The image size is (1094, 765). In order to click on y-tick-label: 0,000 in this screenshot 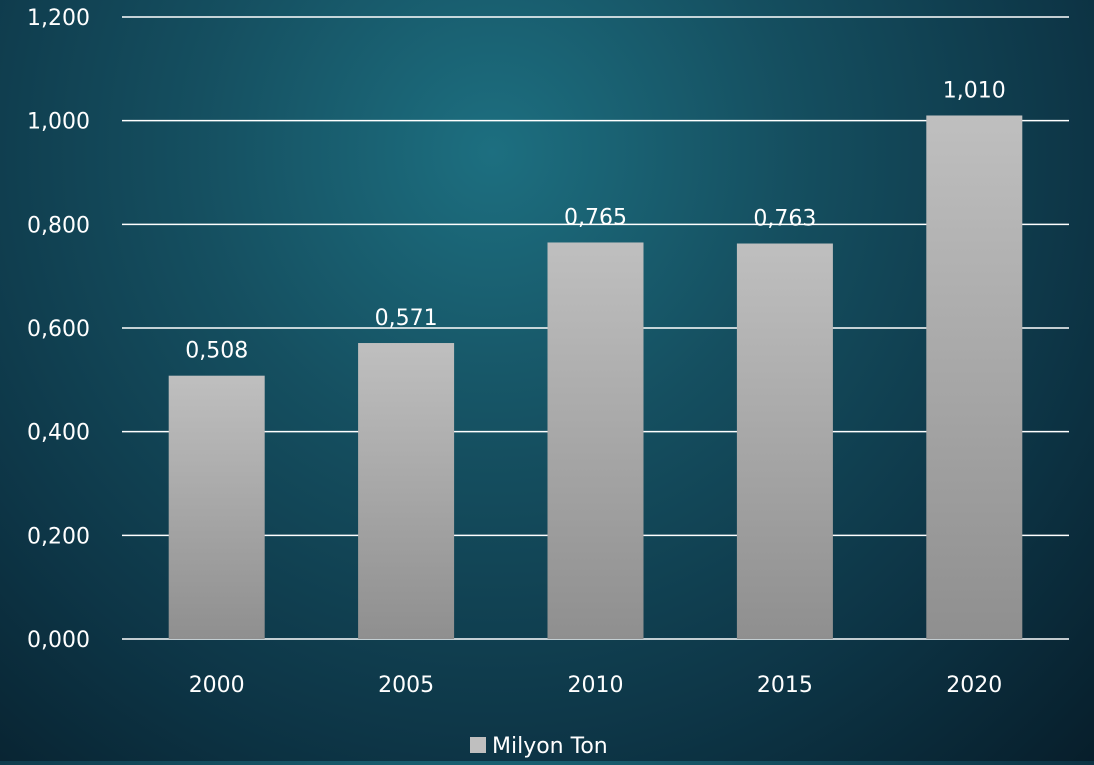, I will do `click(58, 640)`.